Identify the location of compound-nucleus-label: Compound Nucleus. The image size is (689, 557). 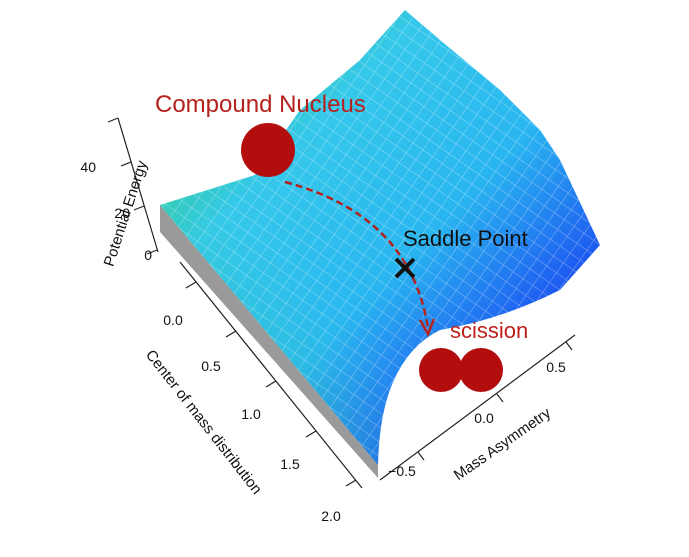
(260, 104).